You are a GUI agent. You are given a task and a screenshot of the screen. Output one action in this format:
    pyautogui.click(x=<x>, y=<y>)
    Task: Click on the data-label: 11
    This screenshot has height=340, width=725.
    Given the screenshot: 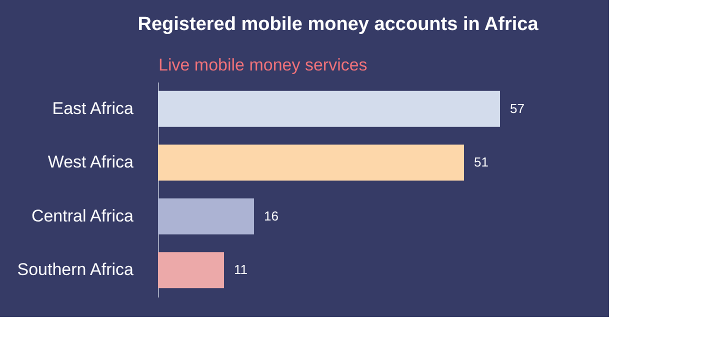 What is the action you would take?
    pyautogui.click(x=241, y=270)
    